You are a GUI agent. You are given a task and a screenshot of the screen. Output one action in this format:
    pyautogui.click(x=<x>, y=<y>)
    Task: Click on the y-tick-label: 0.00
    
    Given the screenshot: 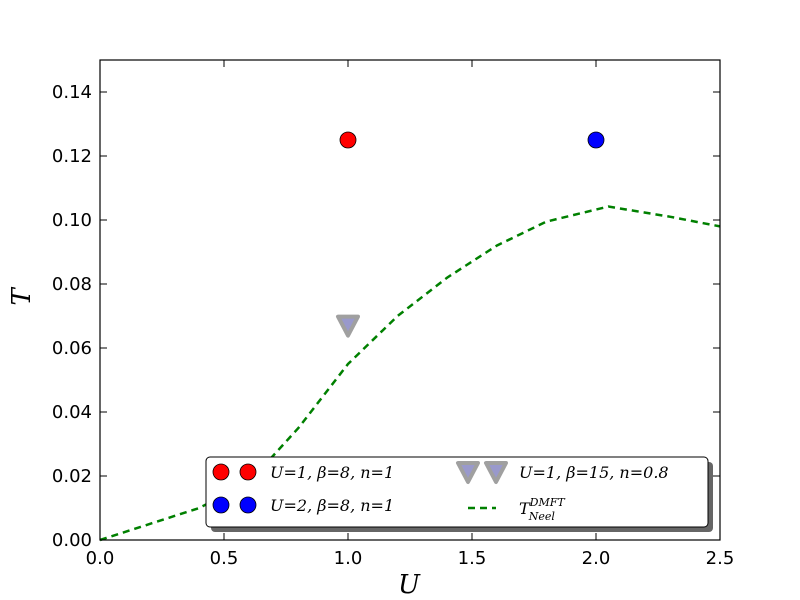 What is the action you would take?
    pyautogui.click(x=72, y=540)
    